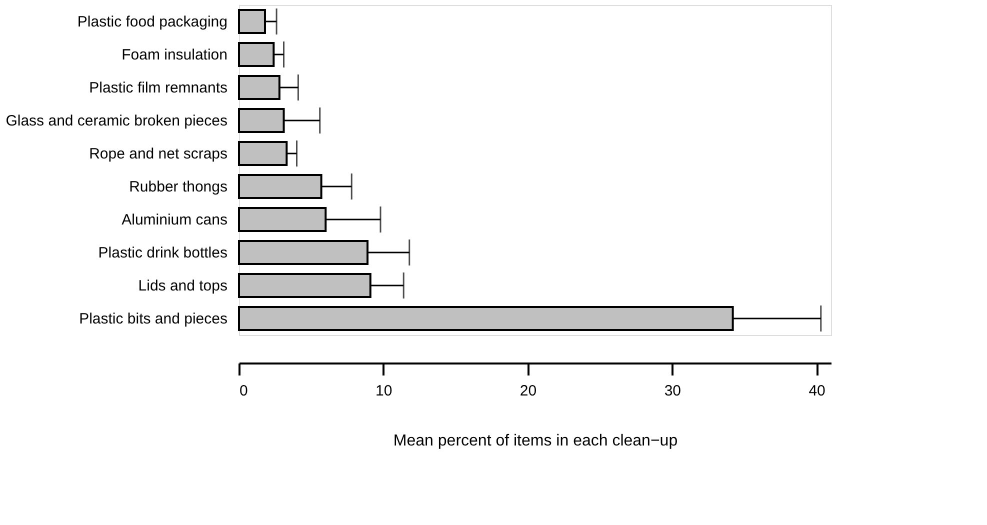 The height and width of the screenshot is (525, 987). Describe the element at coordinates (175, 220) in the screenshot. I see `y-tick-label: Aluminium cans` at that location.